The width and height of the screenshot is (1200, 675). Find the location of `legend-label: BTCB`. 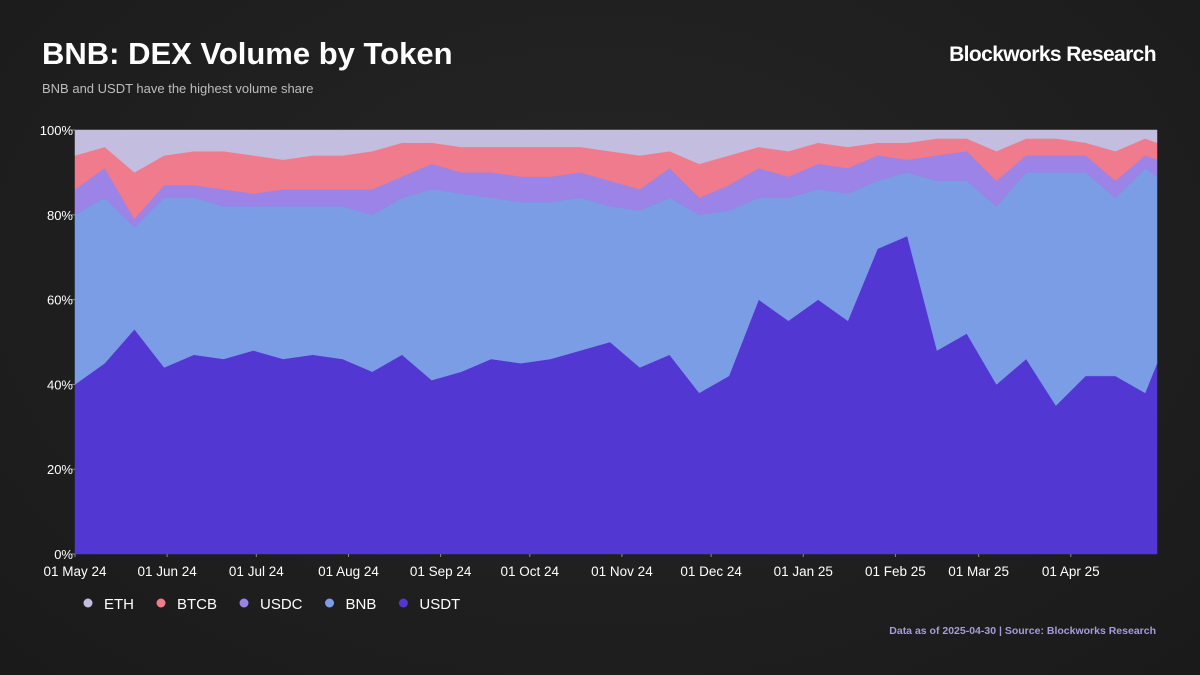

legend-label: BTCB is located at coordinates (197, 604).